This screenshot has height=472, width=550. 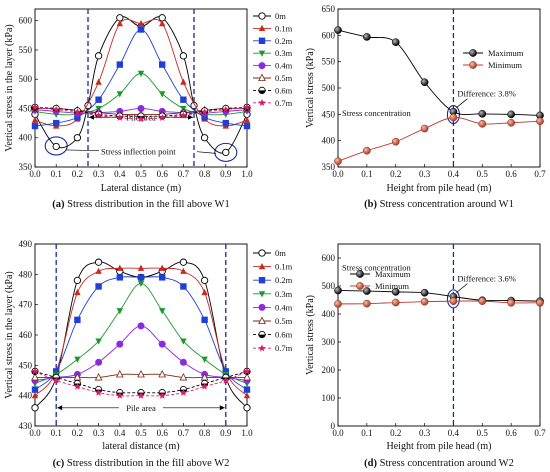 What do you see at coordinates (120, 433) in the screenshot?
I see `x-tick-label-c-4: 0.4` at bounding box center [120, 433].